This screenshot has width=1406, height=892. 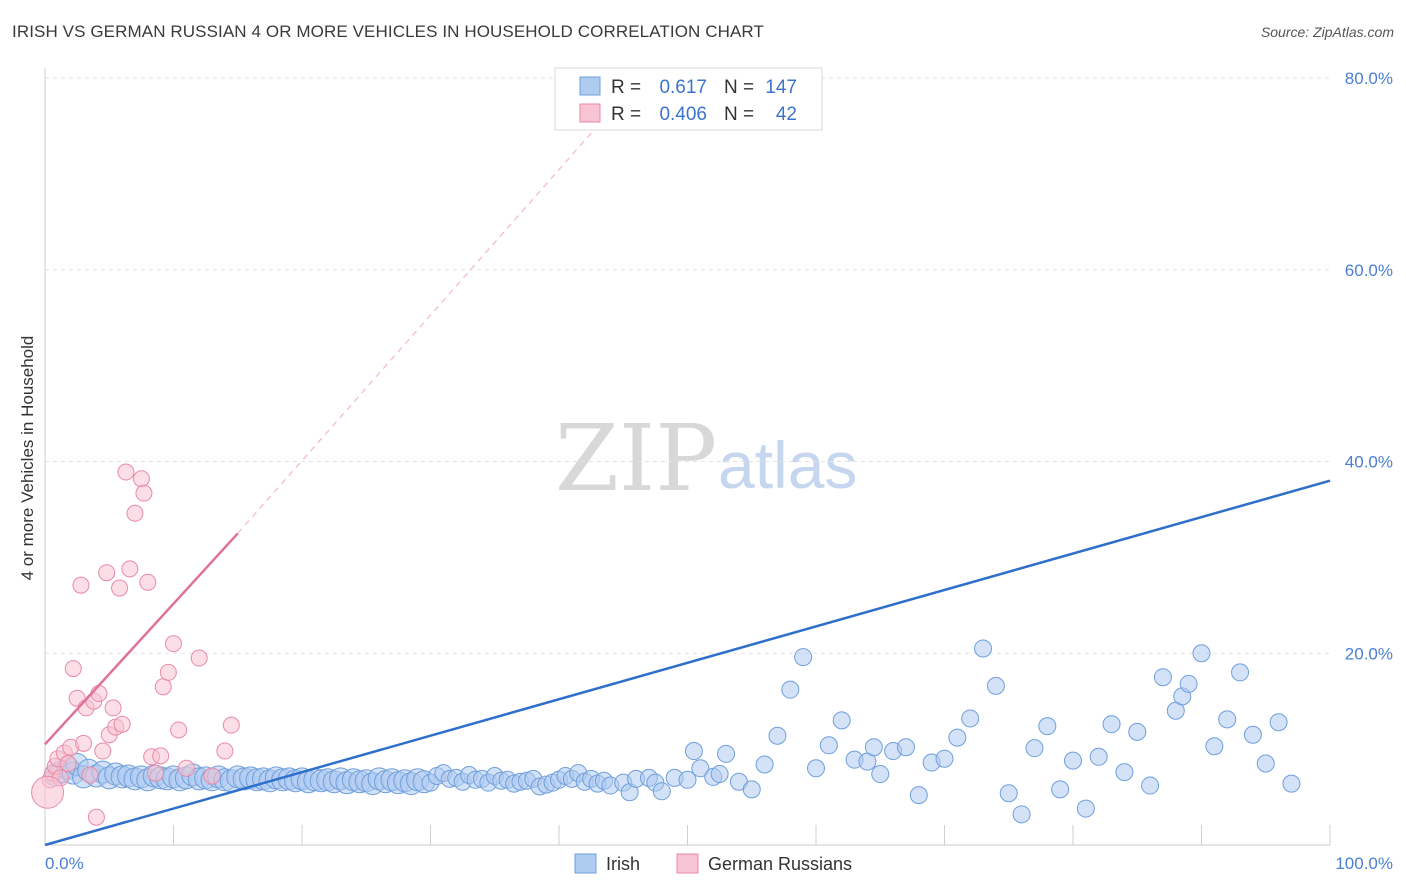 What do you see at coordinates (417, 329) in the screenshot?
I see `german-russian-trend-extension` at bounding box center [417, 329].